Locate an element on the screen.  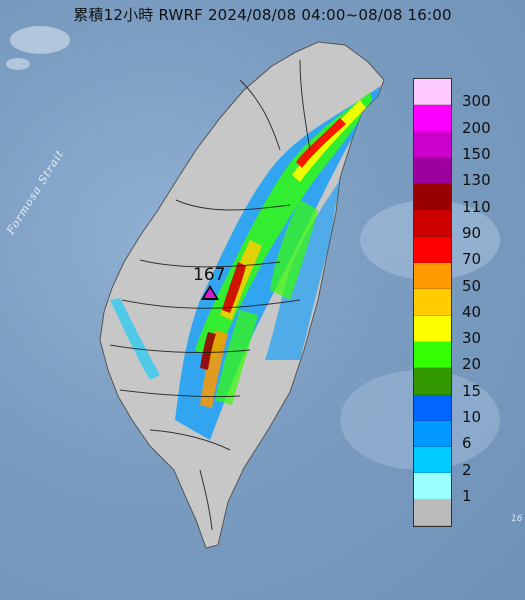
legend-label: 6 is located at coordinates (467, 443).